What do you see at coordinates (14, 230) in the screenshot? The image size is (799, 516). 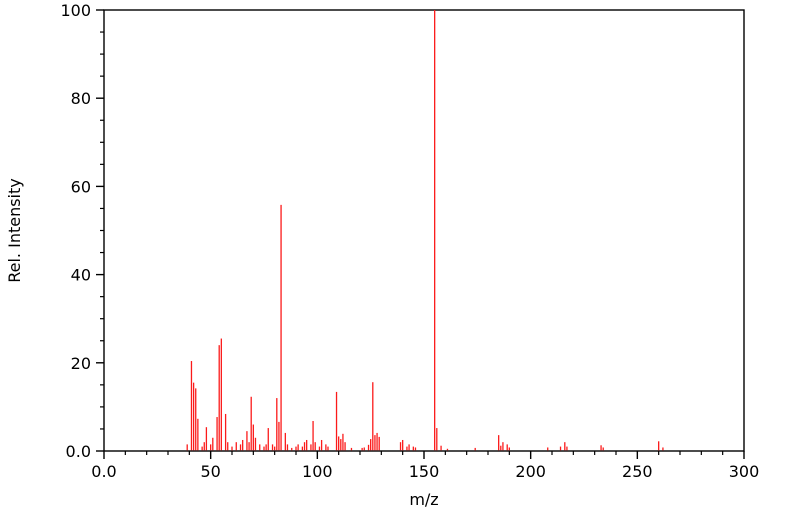 I see `y-axis-title: Rel. Intensity` at bounding box center [14, 230].